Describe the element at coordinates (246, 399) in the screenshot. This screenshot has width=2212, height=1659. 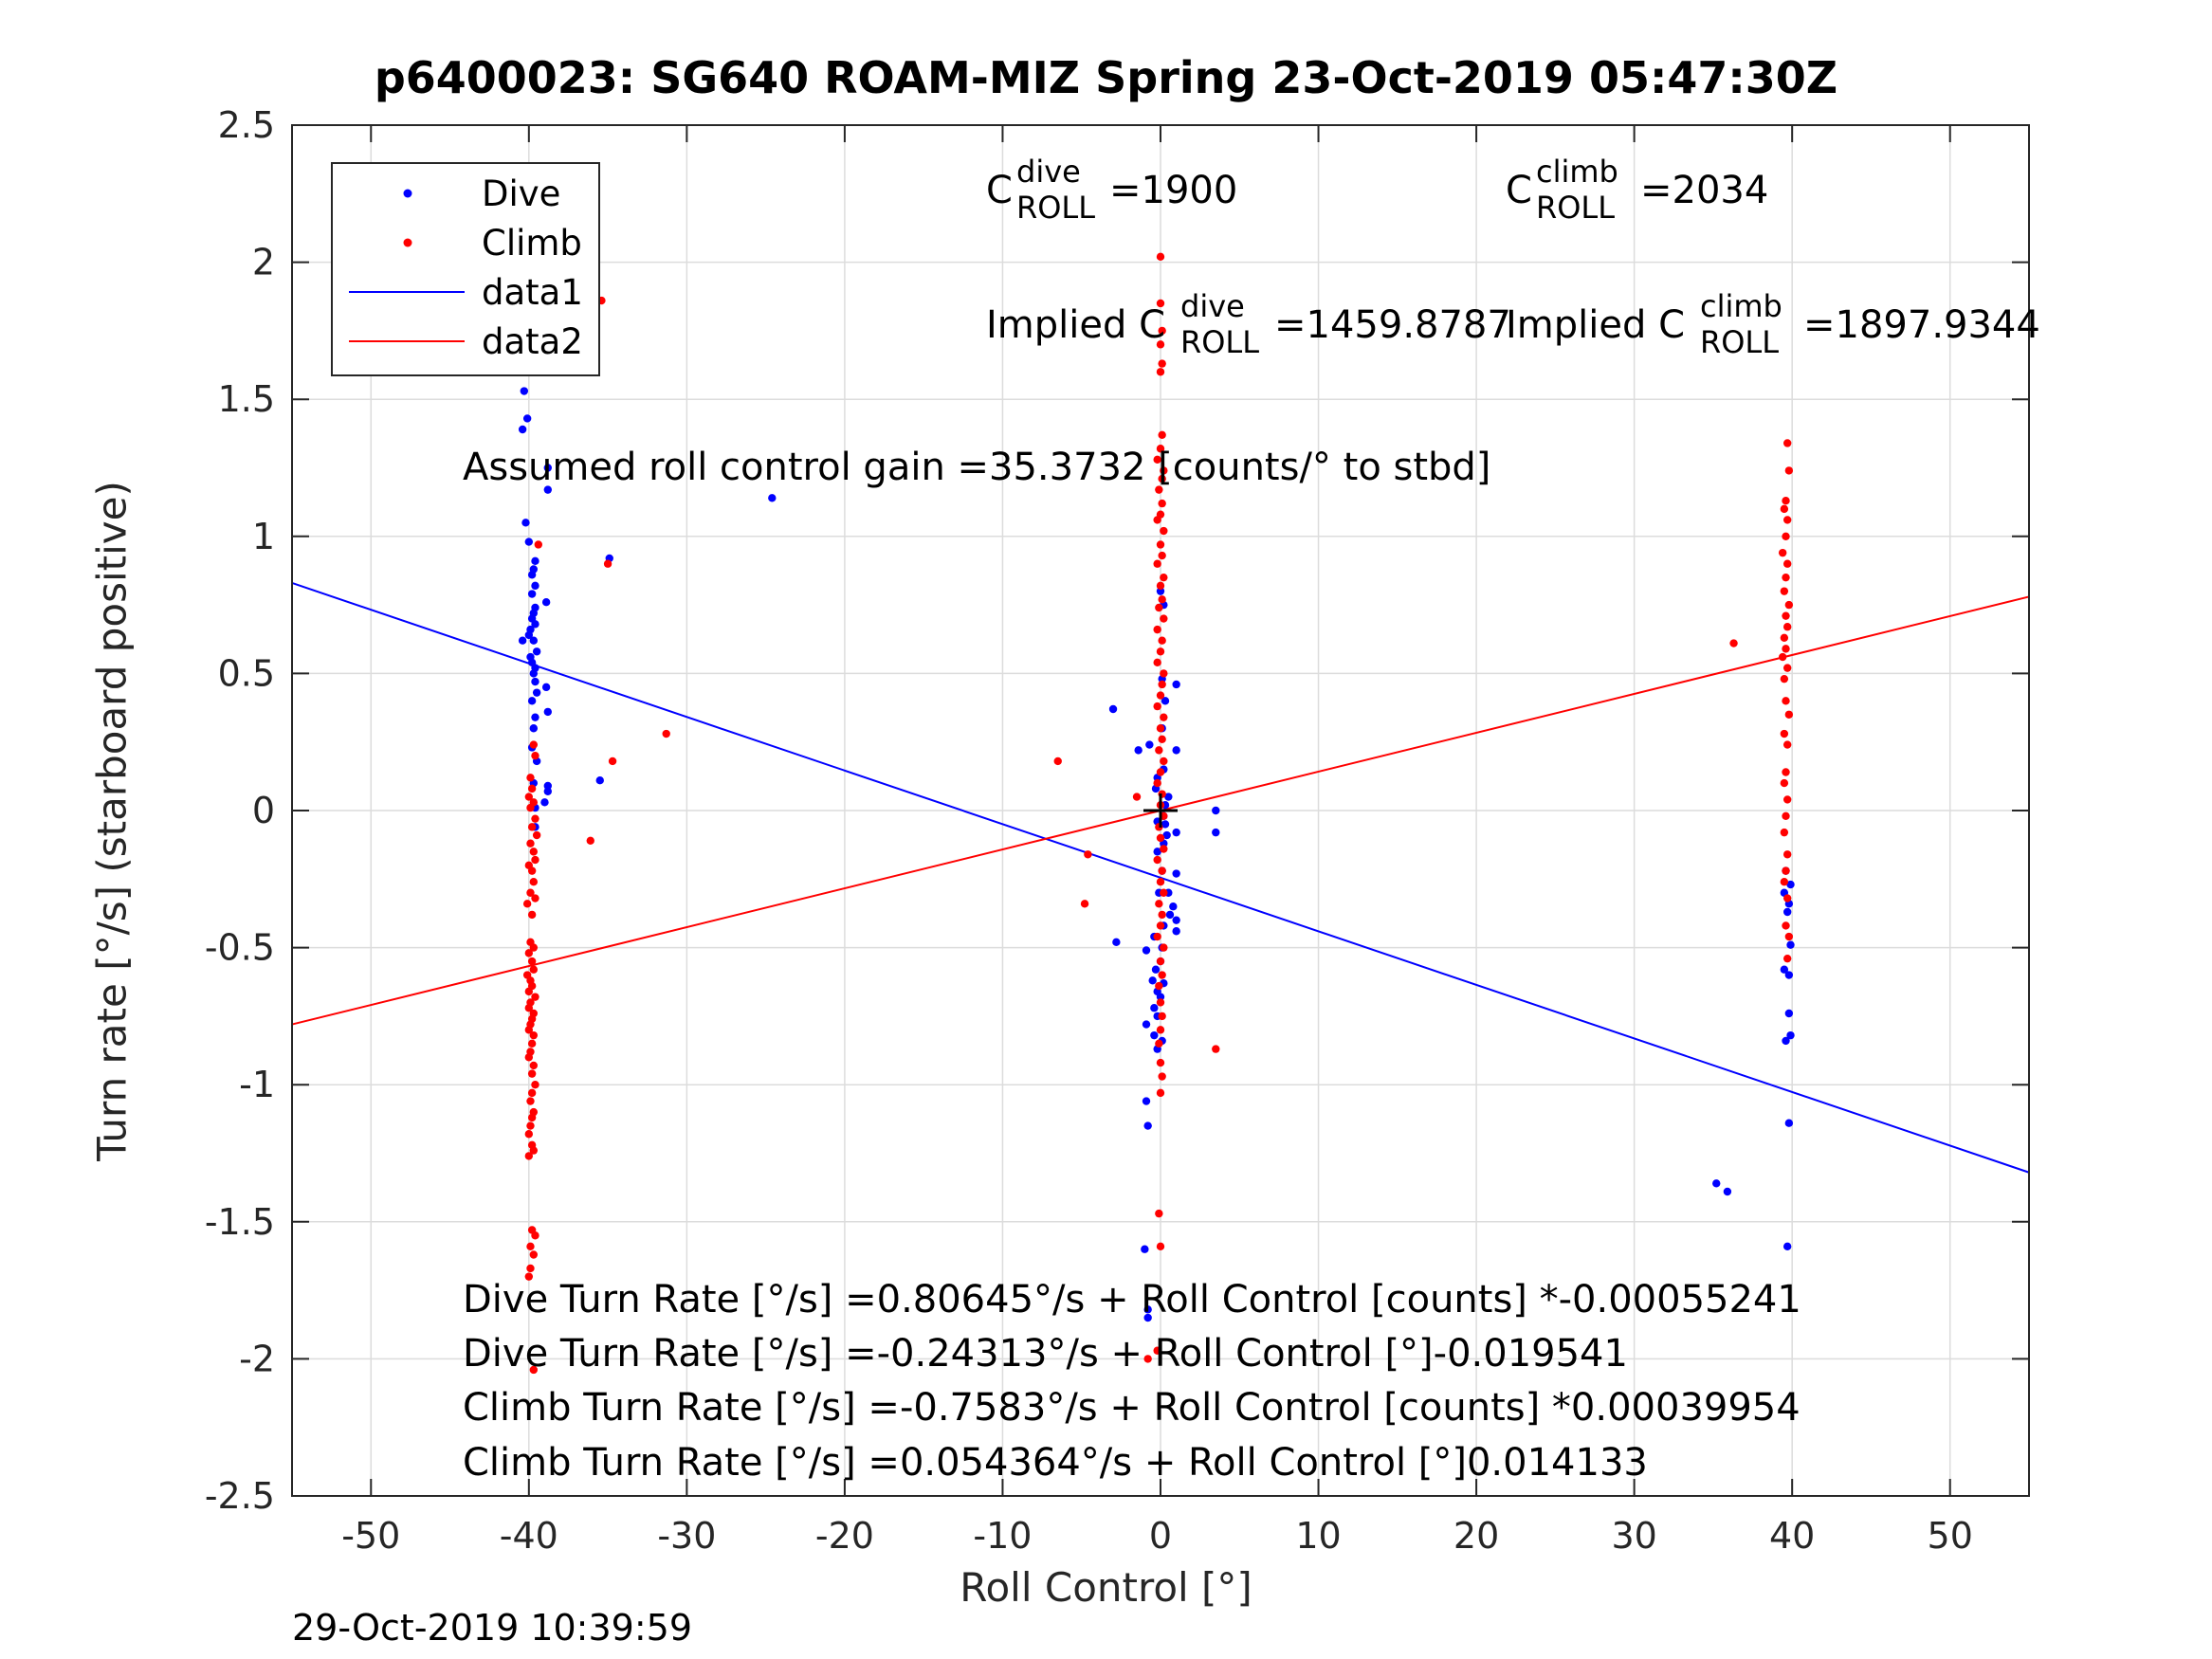
I see `y-tick-label: 1.5` at that location.